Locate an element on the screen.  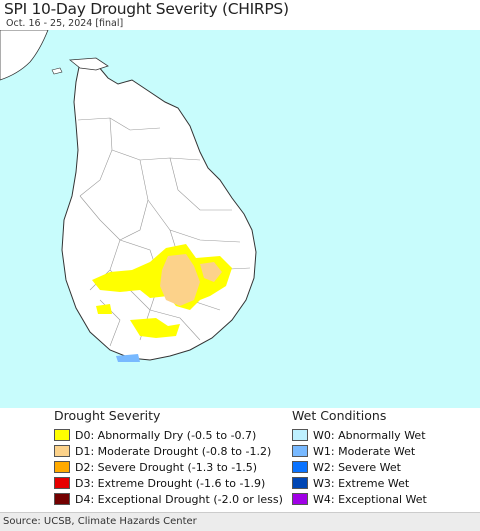
map-title: SPI 10-Day Drought Severity (CHIRPS) is located at coordinates (146, 9).